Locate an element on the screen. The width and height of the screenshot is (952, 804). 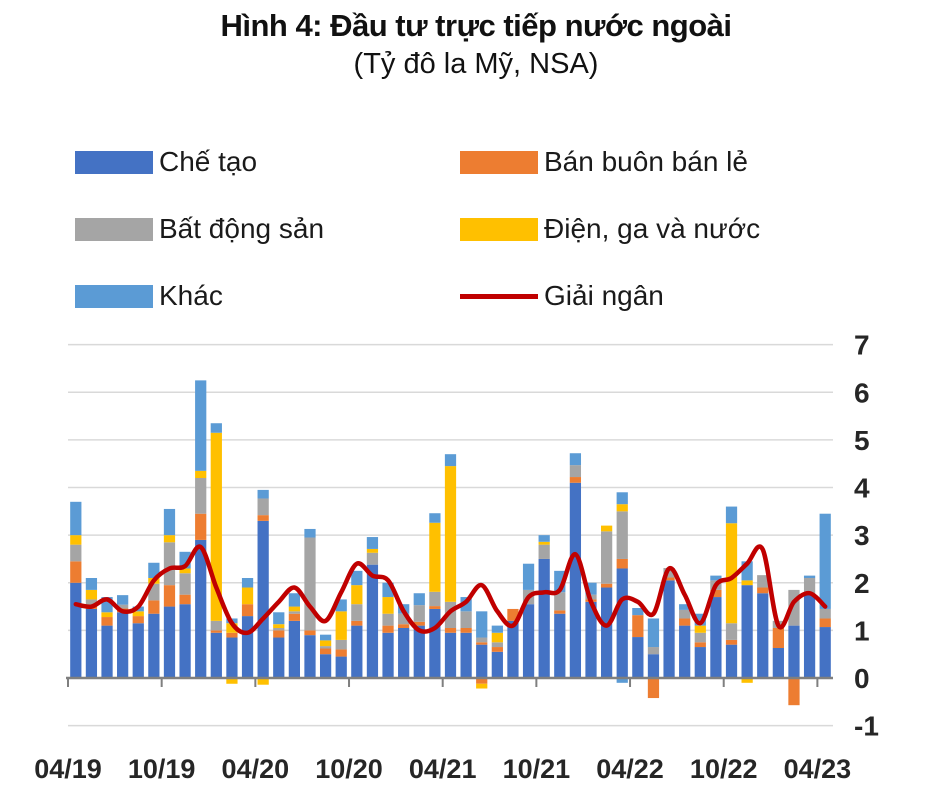
x-axis-label: 04/23 is located at coordinates (818, 769).